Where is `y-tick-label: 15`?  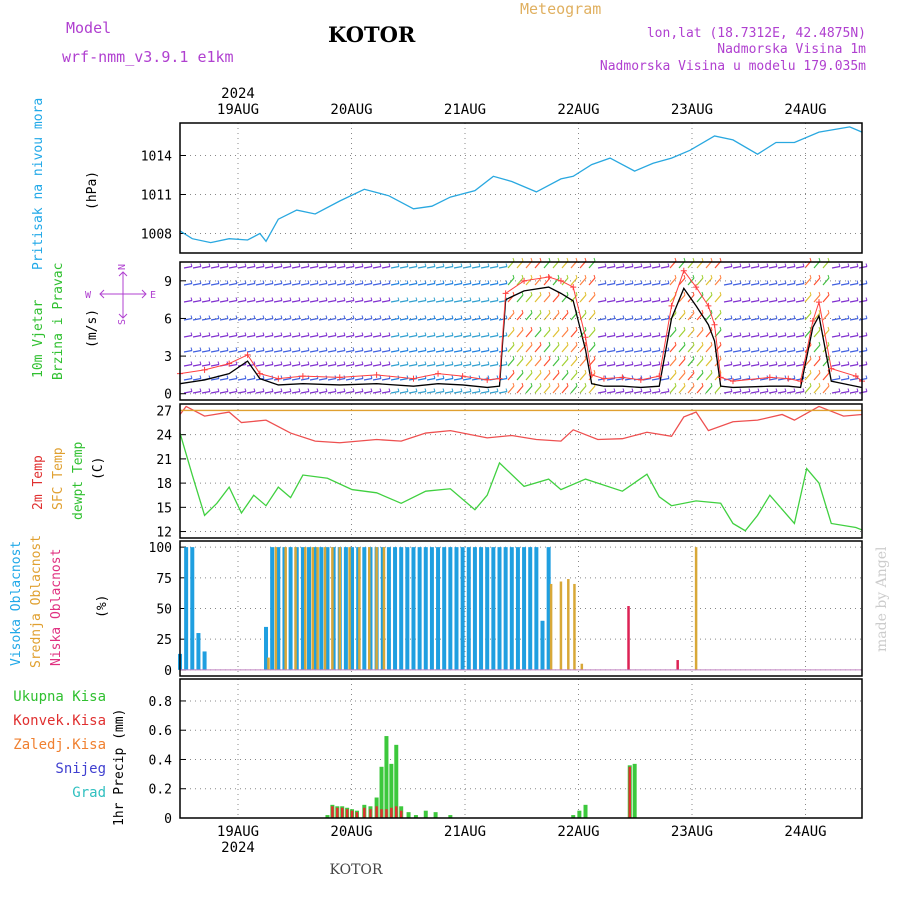 y-tick-label: 15 is located at coordinates (164, 508).